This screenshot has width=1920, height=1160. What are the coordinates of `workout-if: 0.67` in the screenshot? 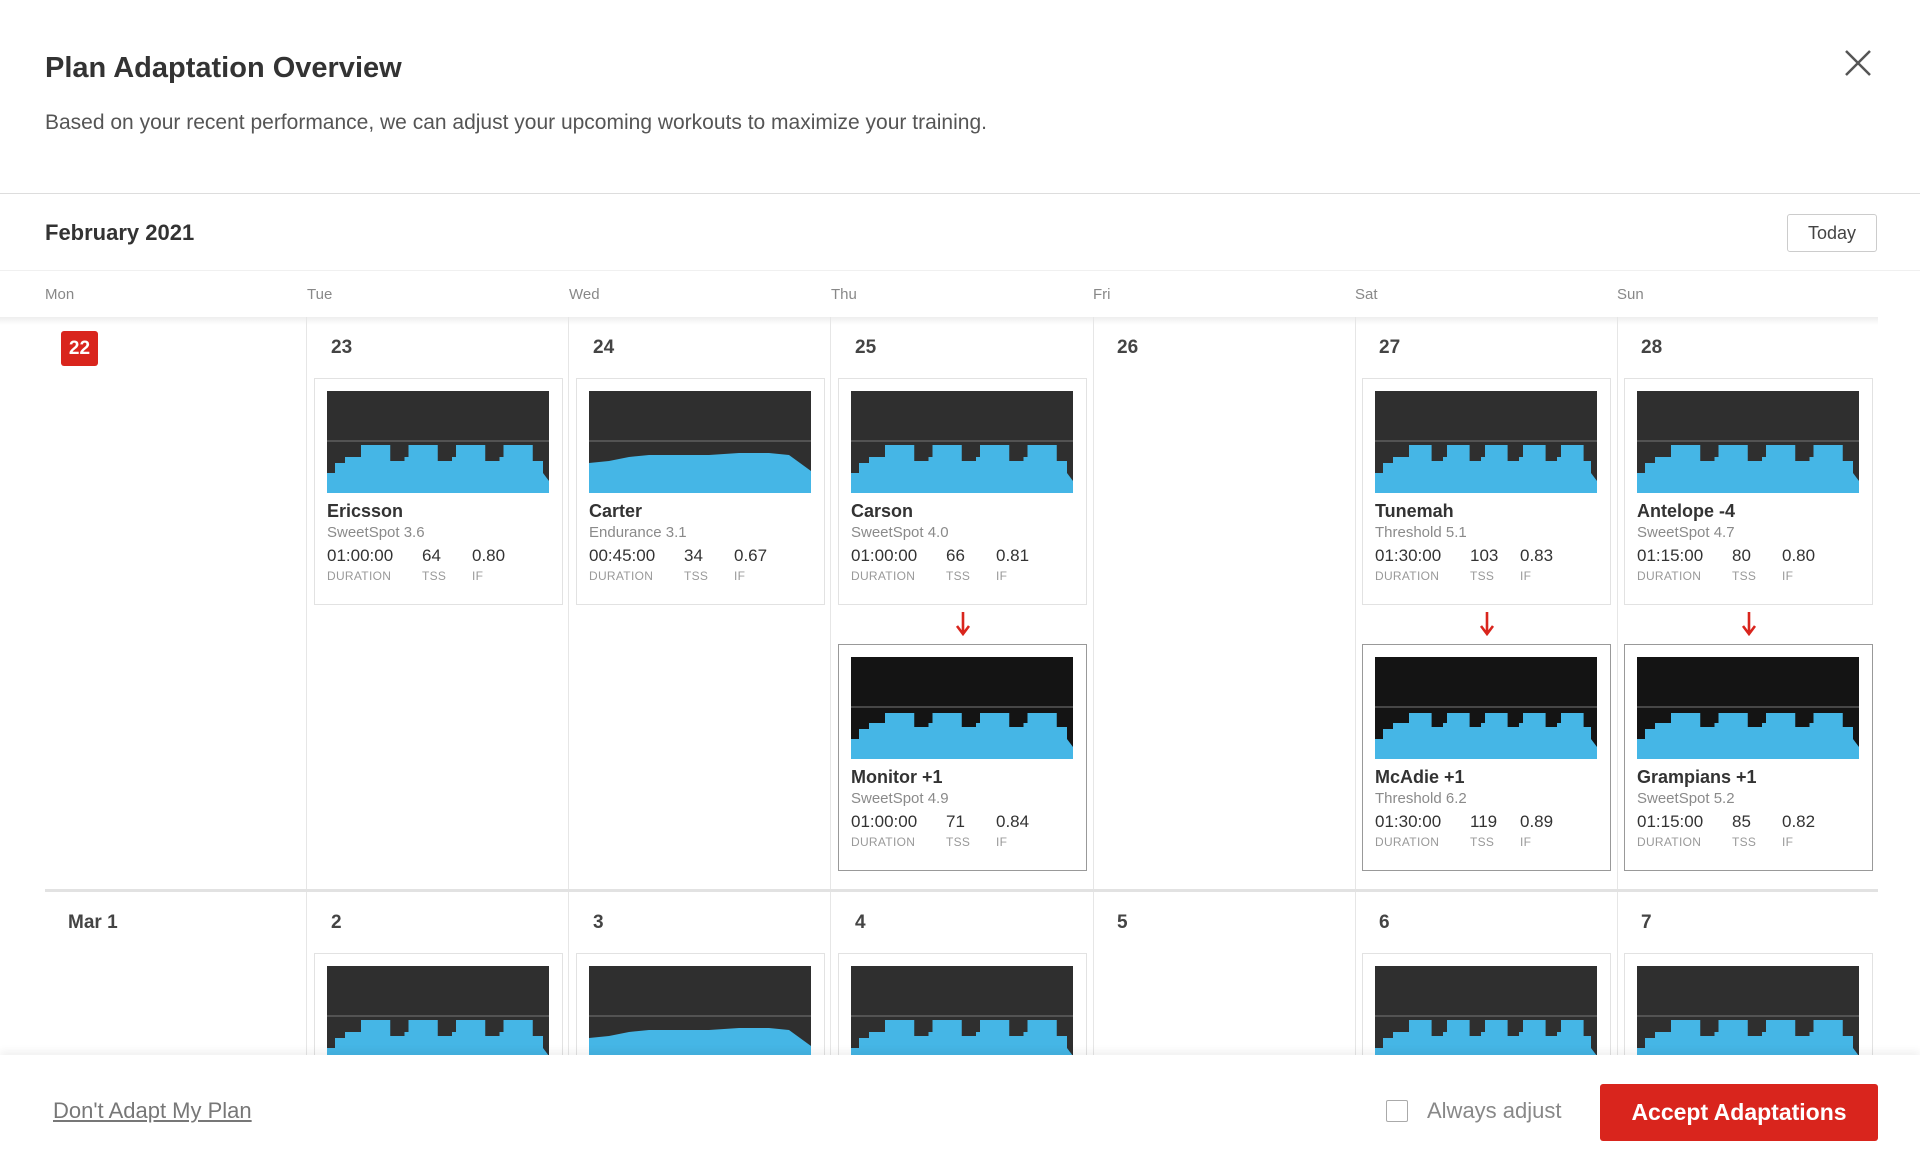 It's located at (751, 555).